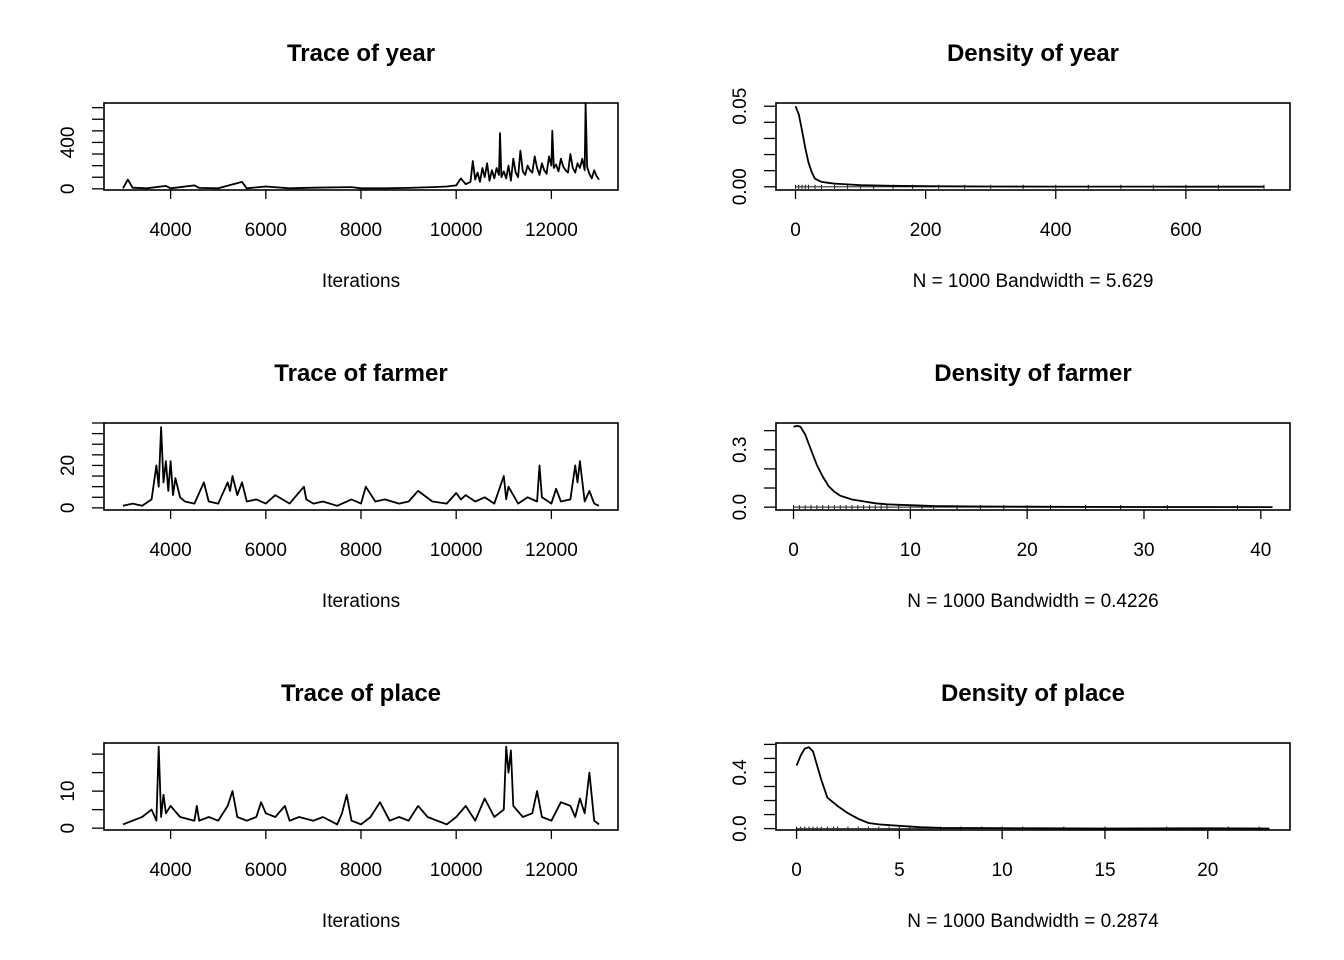  I want to click on trace-year-series-line, so click(361, 146).